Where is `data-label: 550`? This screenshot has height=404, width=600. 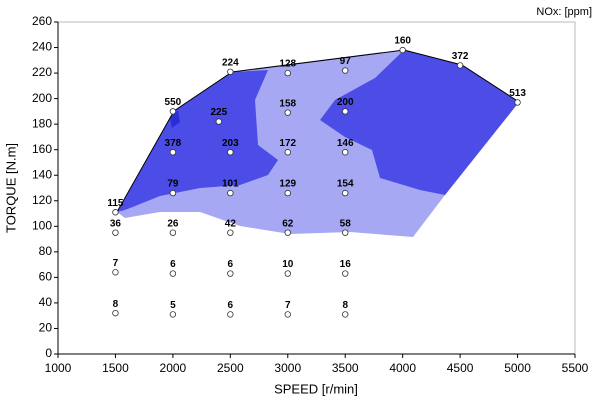
data-label: 550 is located at coordinates (173, 102).